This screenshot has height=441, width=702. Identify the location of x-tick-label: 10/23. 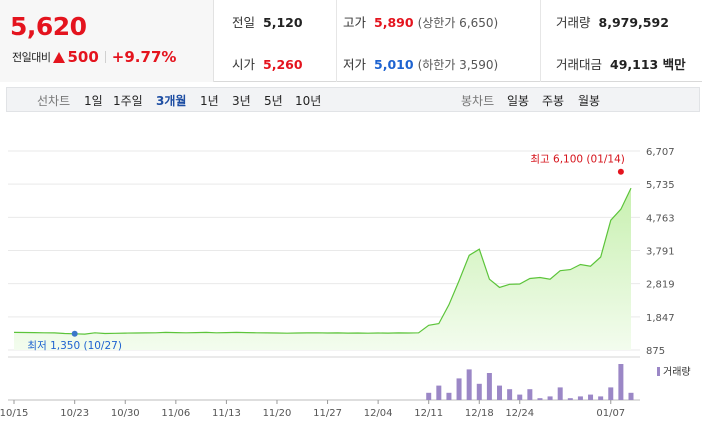
(74, 413).